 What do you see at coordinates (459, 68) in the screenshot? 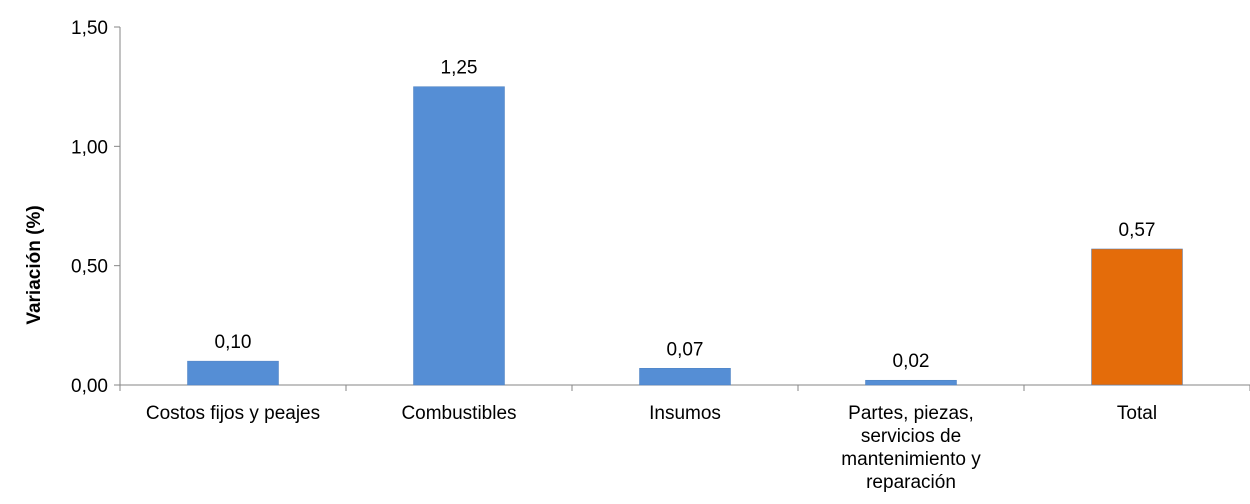
I see `data-label: 1,25` at bounding box center [459, 68].